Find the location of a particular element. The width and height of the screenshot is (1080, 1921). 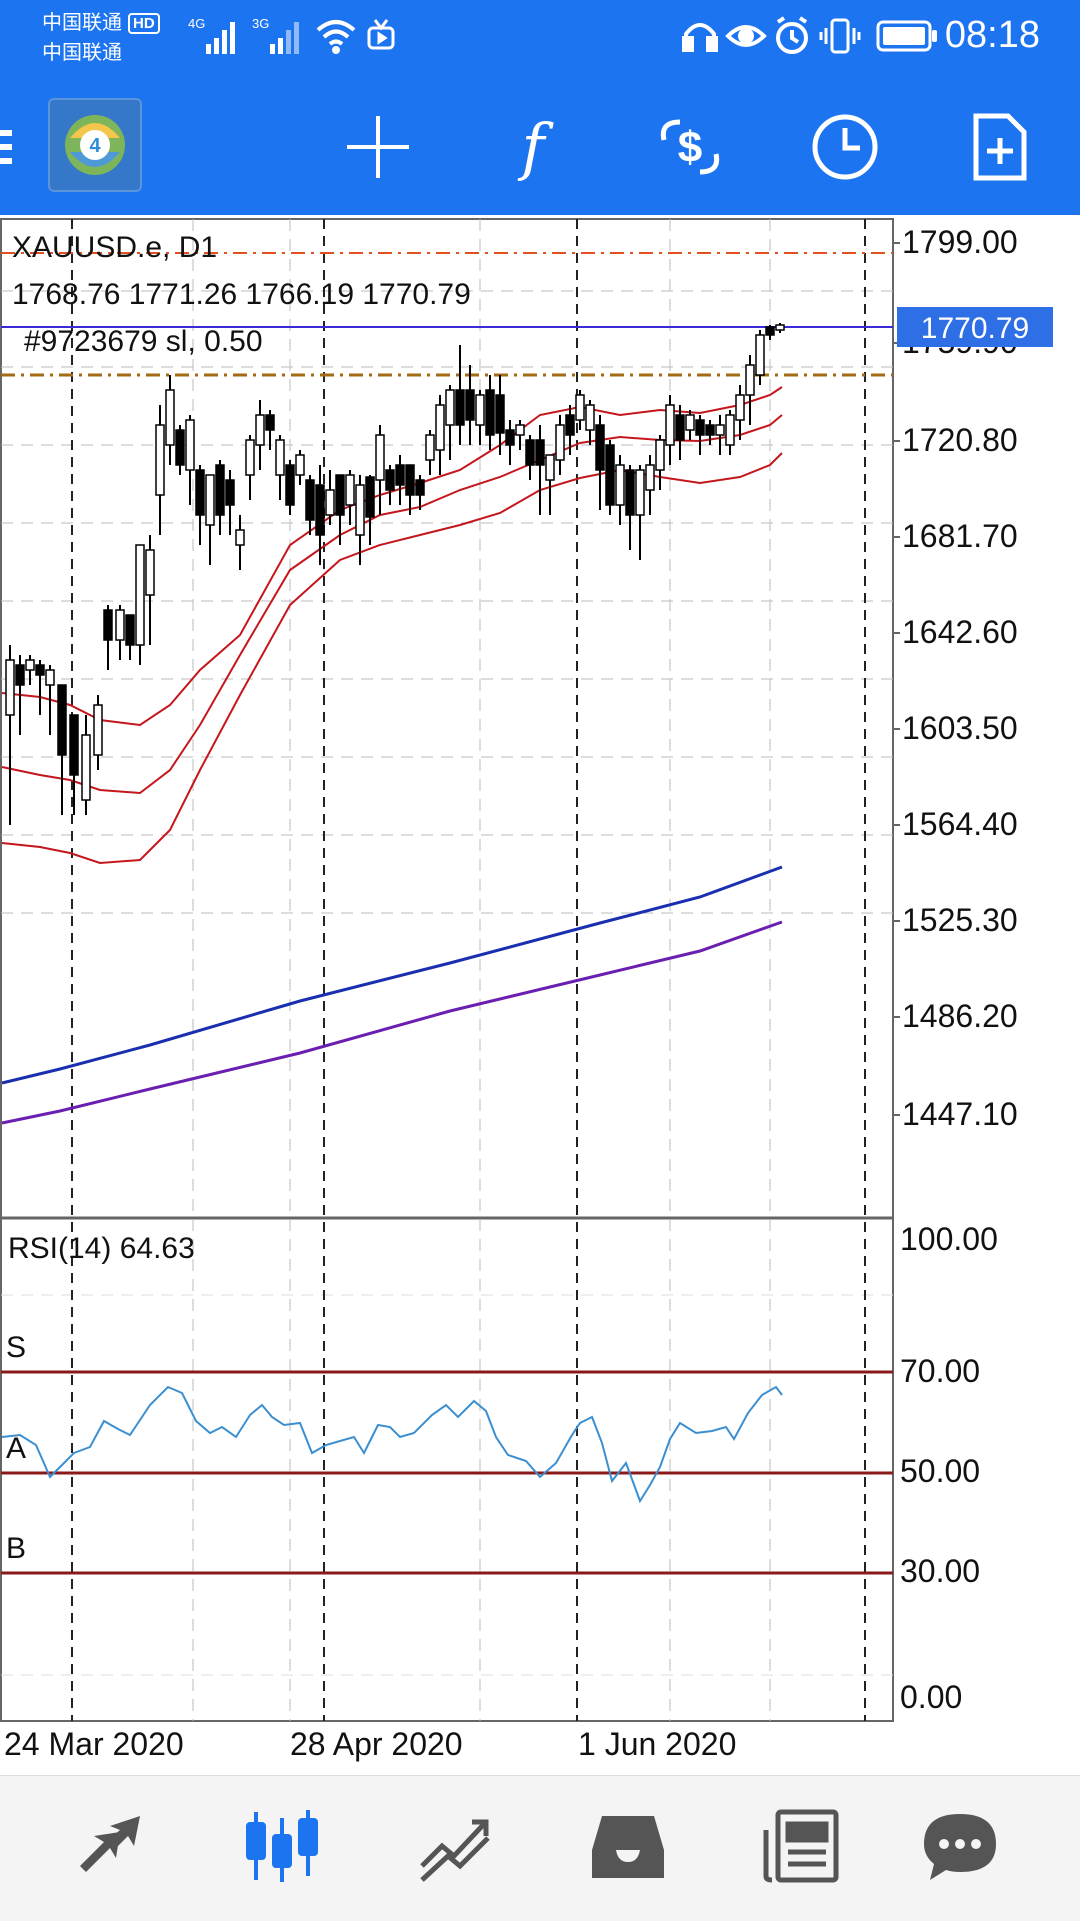

new-order-icon is located at coordinates (1000, 147).